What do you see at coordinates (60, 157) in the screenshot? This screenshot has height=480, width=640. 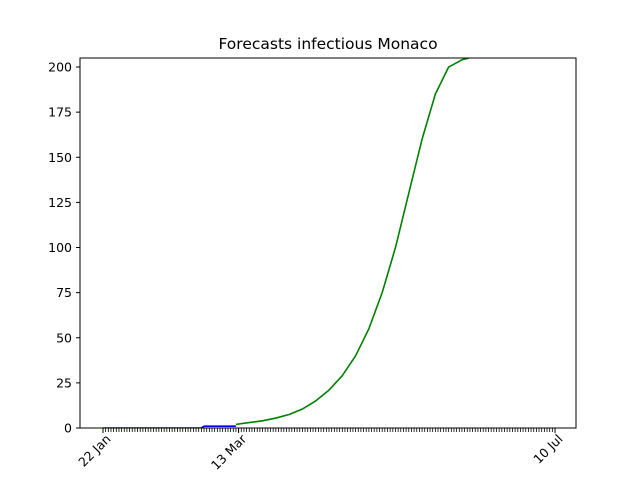 I see `y-tick-label: 150` at bounding box center [60, 157].